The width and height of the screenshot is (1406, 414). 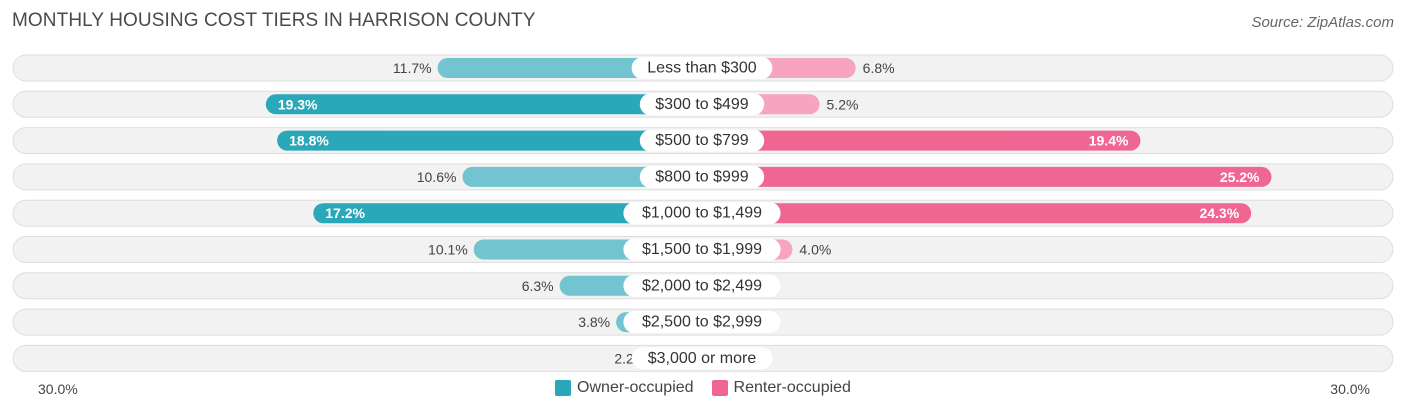 What do you see at coordinates (843, 104) in the screenshot?
I see `renter-value-label: 5.2%` at bounding box center [843, 104].